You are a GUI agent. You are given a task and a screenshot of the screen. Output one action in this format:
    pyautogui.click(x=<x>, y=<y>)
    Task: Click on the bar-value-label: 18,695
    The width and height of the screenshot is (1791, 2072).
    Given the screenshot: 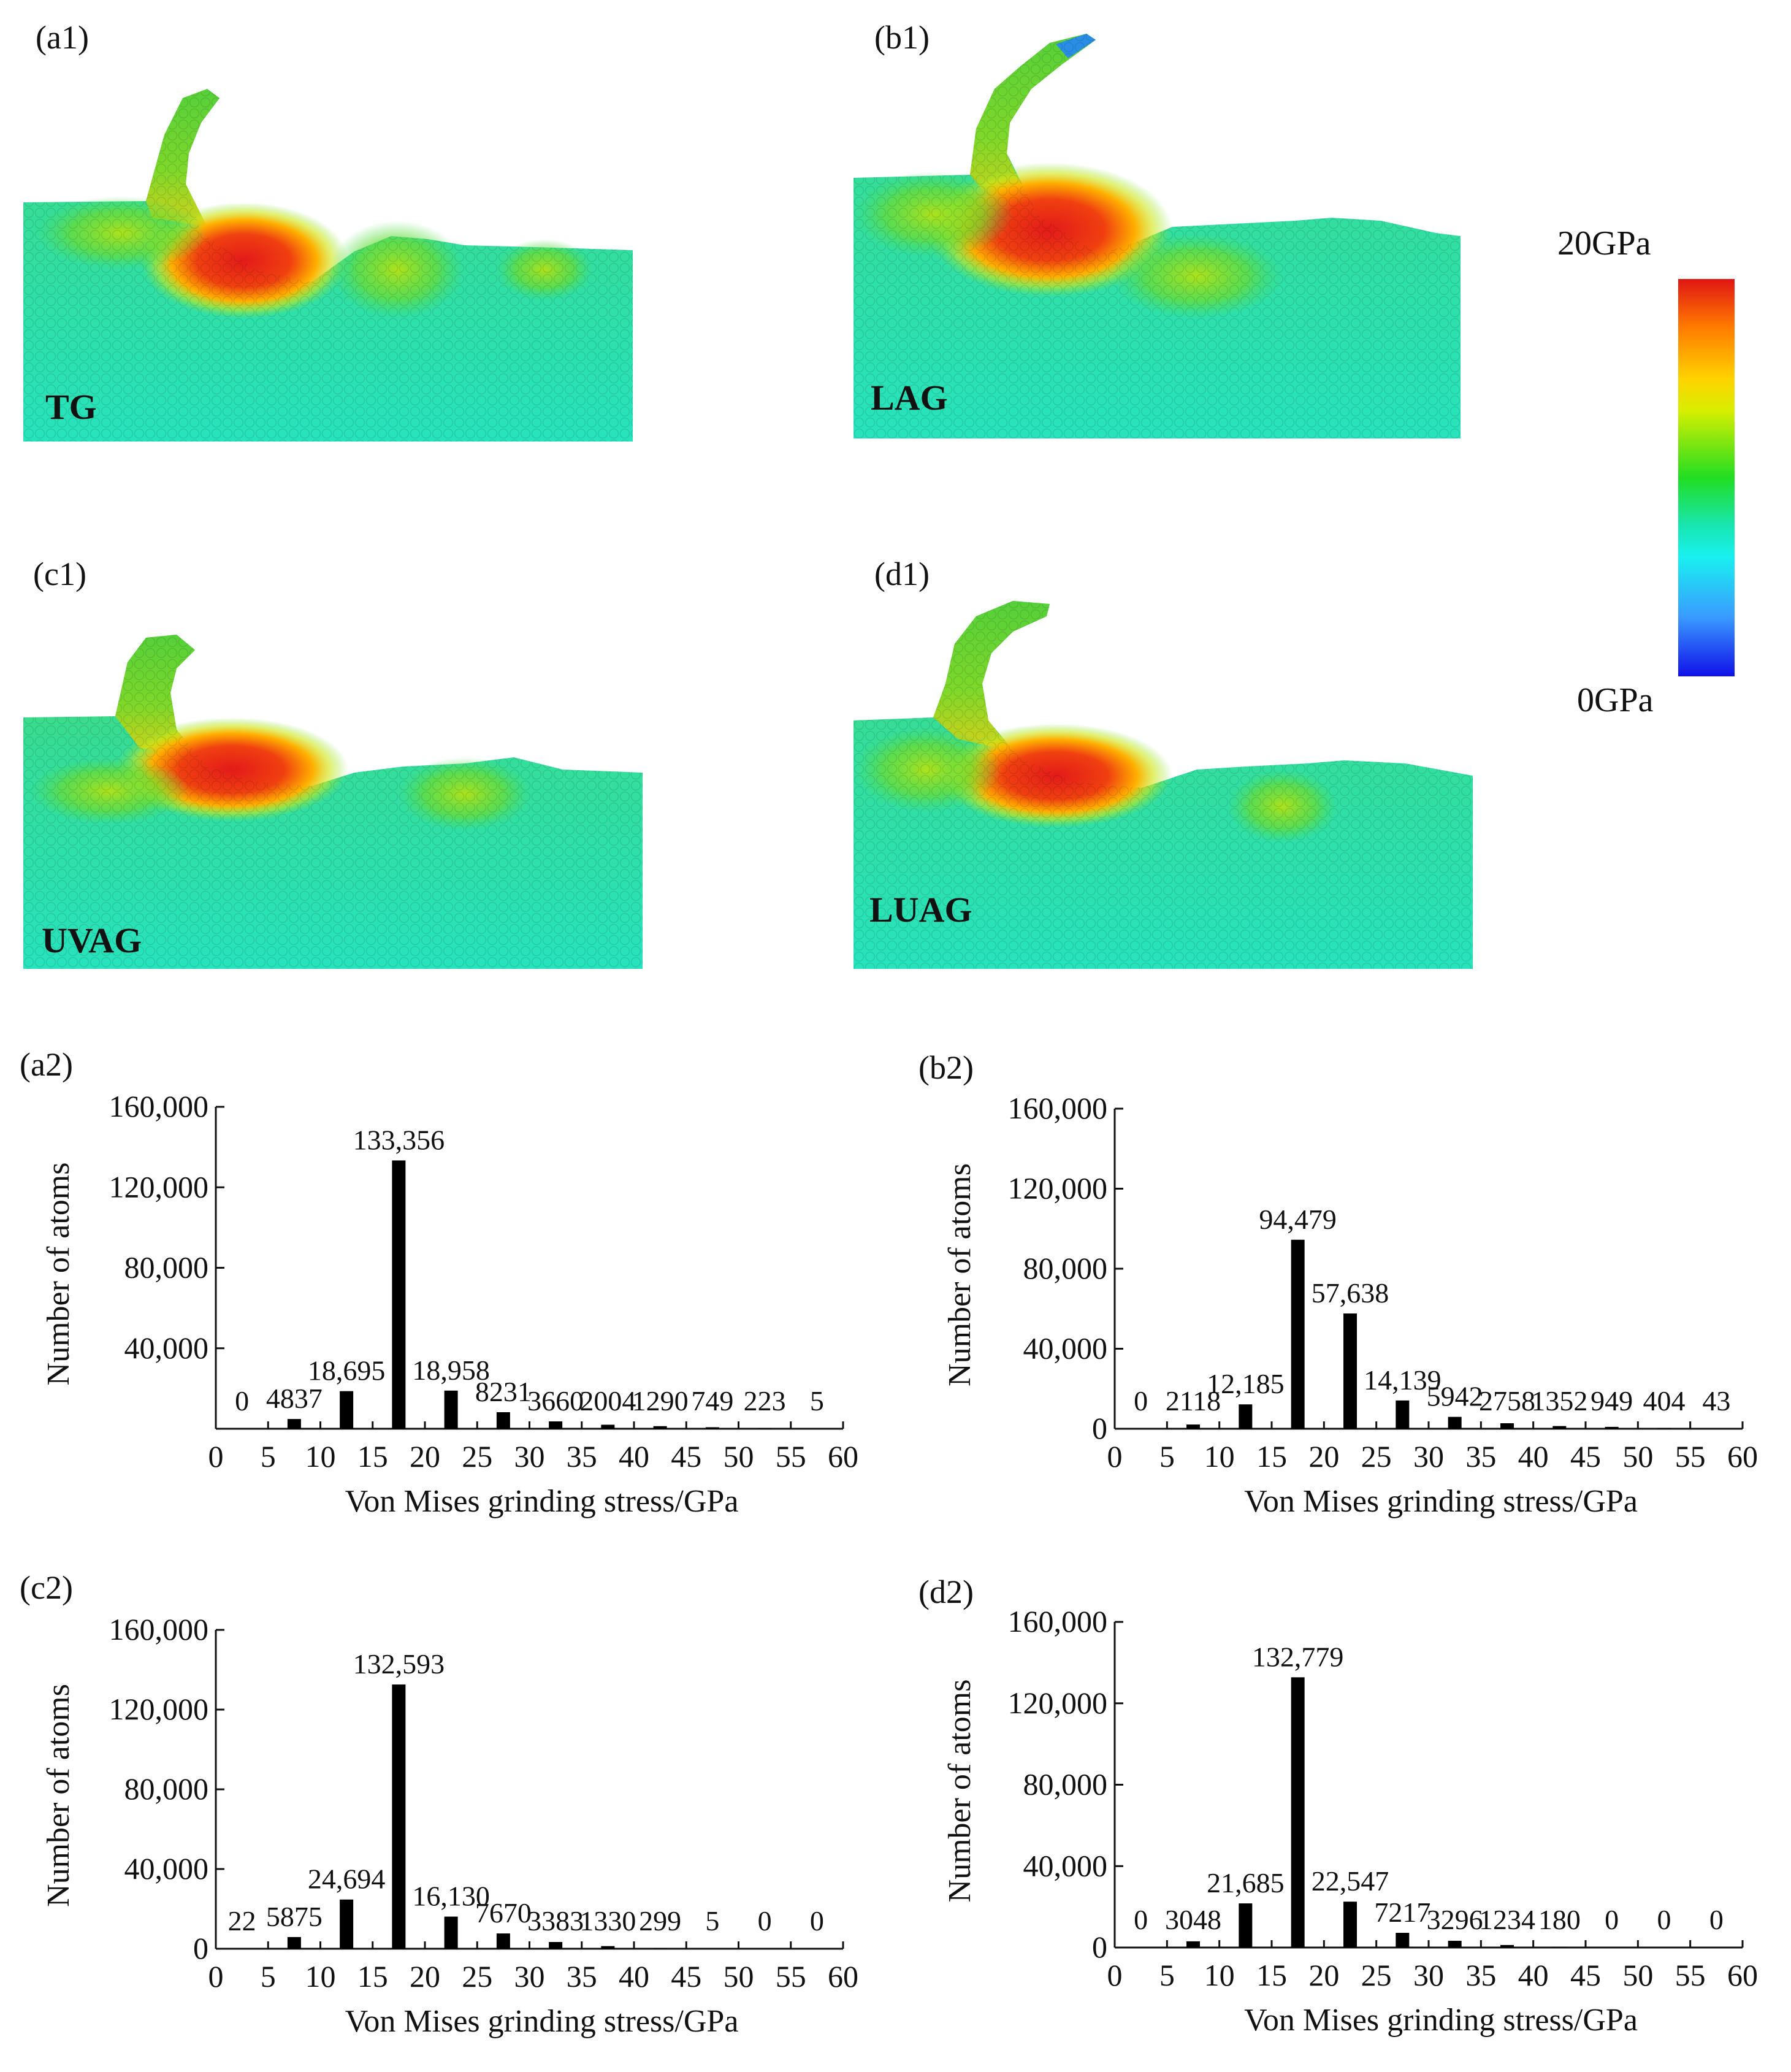 What is the action you would take?
    pyautogui.click(x=347, y=1370)
    